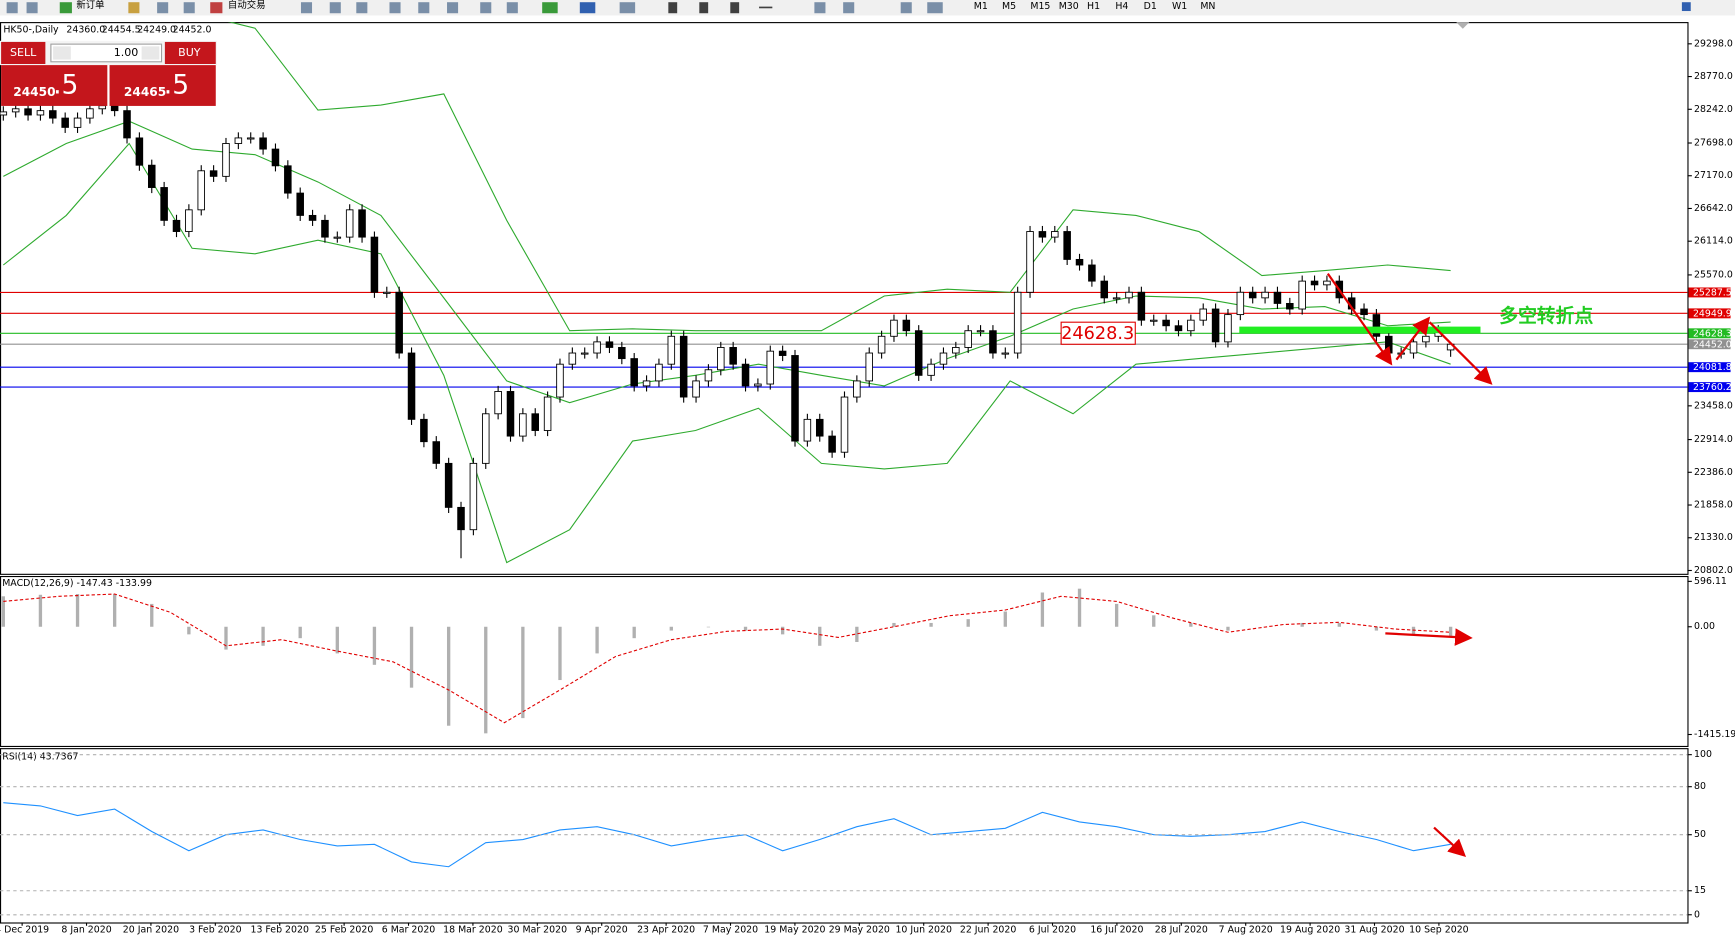 The image size is (1735, 939). I want to click on x-tick-label: 10 Sep 2020, so click(1439, 930).